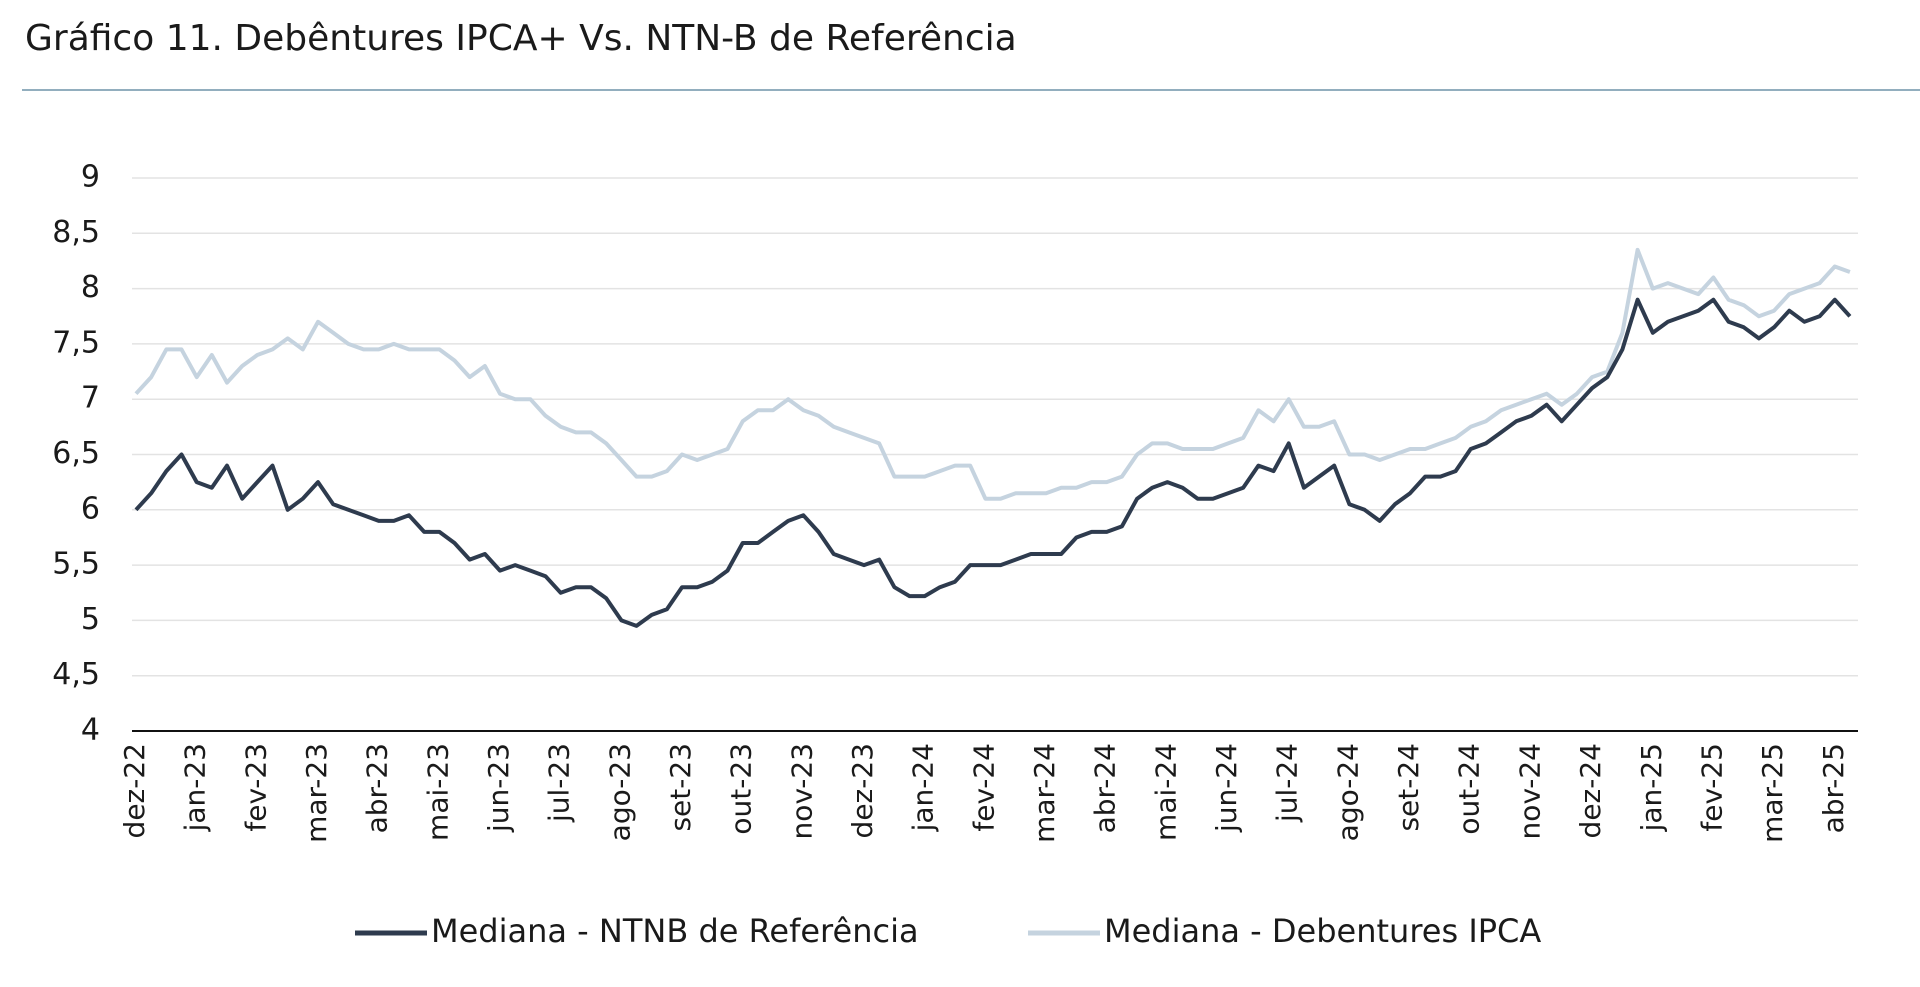 The height and width of the screenshot is (987, 1920). I want to click on x-tick-label: mar-23, so click(316, 793).